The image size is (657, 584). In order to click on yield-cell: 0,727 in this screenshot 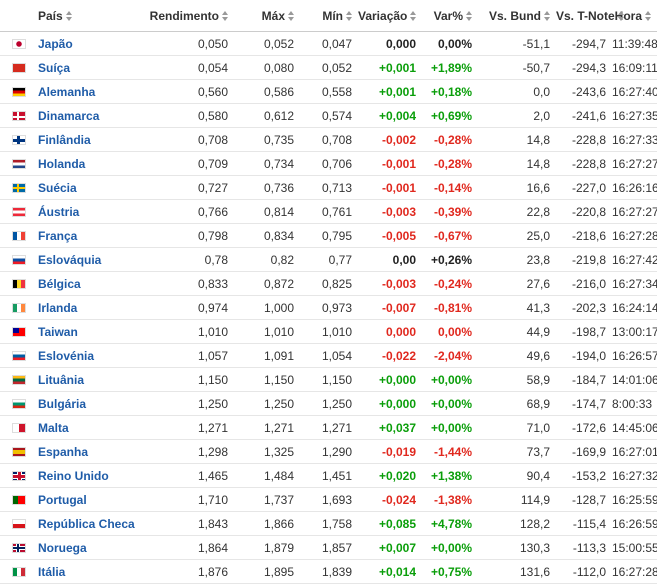, I will do `click(186, 187)`.